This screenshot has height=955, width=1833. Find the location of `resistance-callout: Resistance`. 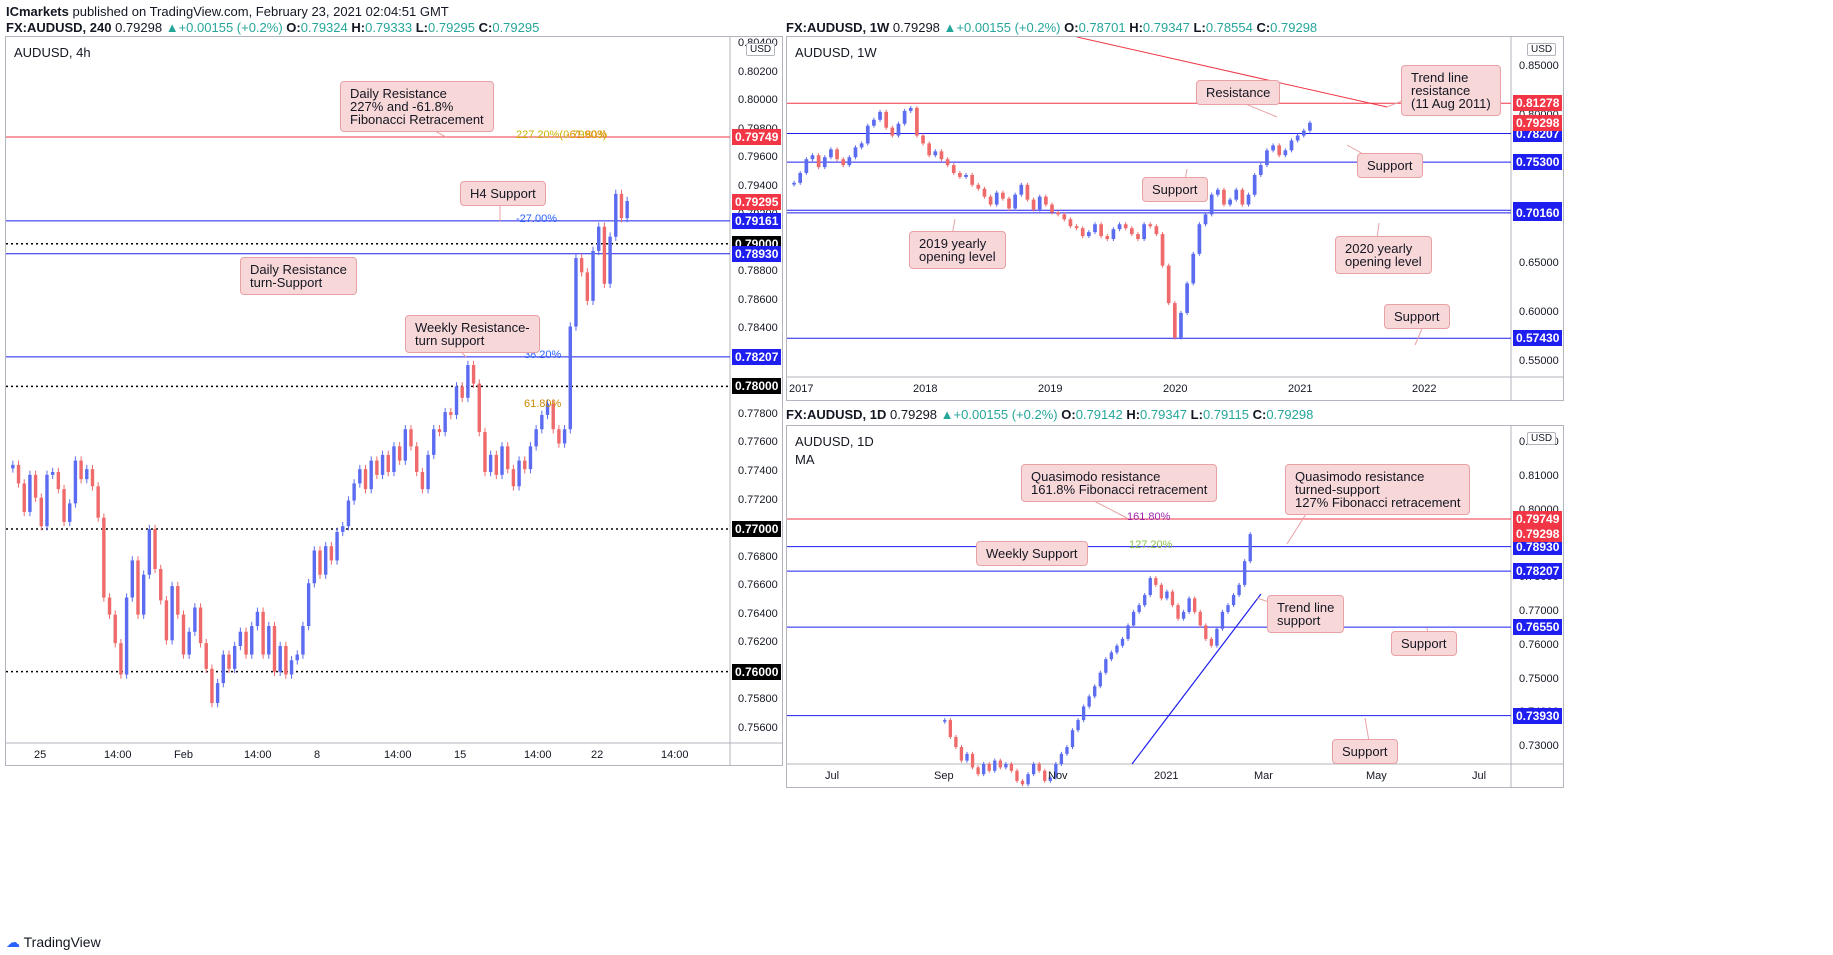

resistance-callout: Resistance is located at coordinates (1238, 92).